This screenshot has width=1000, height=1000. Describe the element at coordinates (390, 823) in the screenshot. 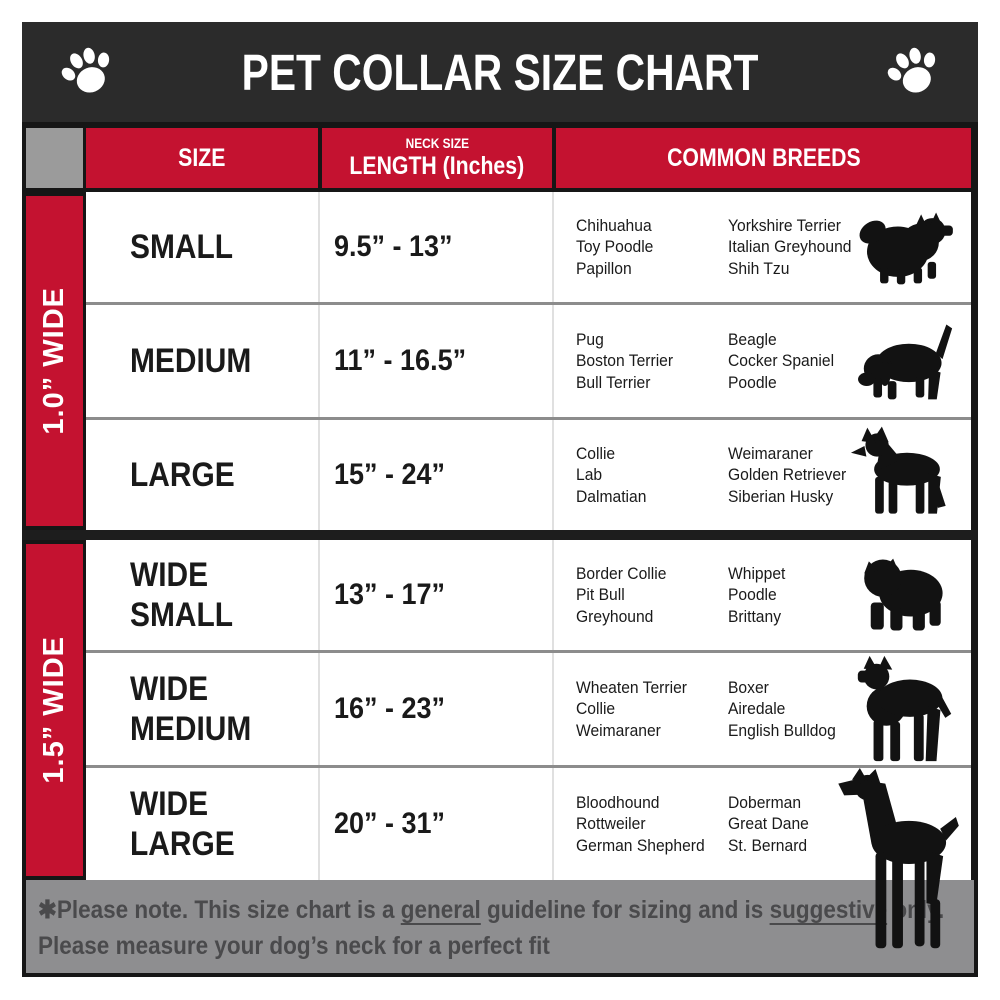

I see `neck-length-cell: 20” - 31”` at that location.